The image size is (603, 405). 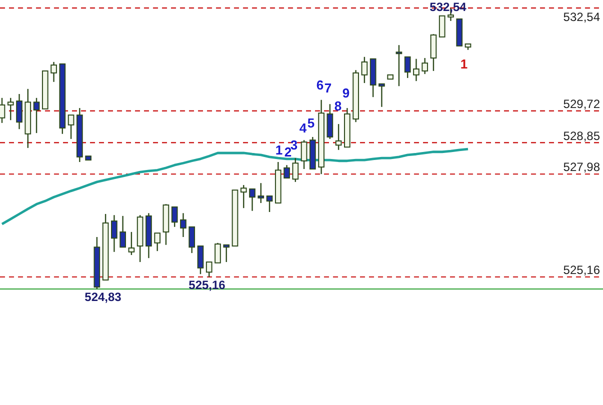 What do you see at coordinates (303, 128) in the screenshot?
I see `annotation: 4` at bounding box center [303, 128].